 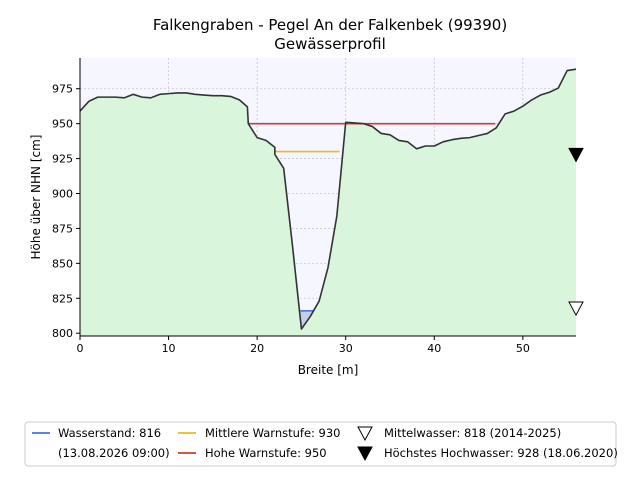 I want to click on legend-highest-flood-triangle-icon, so click(x=365, y=454).